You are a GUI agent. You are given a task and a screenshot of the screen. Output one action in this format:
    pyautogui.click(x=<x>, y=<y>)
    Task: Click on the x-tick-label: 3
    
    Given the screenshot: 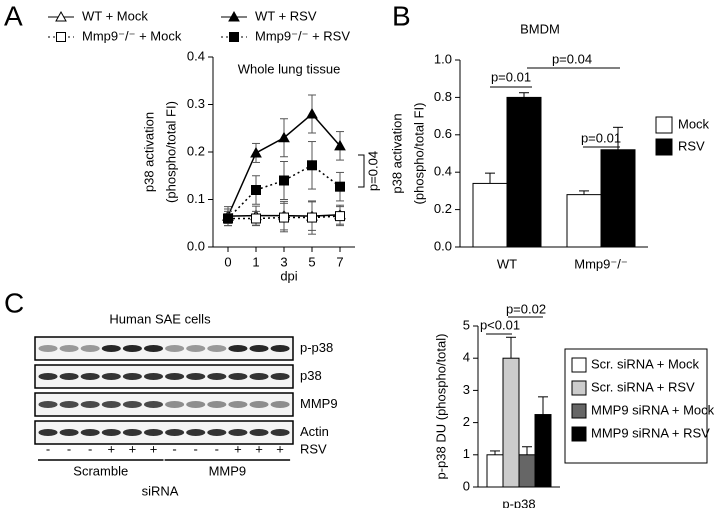 What is the action you would take?
    pyautogui.click(x=283, y=261)
    